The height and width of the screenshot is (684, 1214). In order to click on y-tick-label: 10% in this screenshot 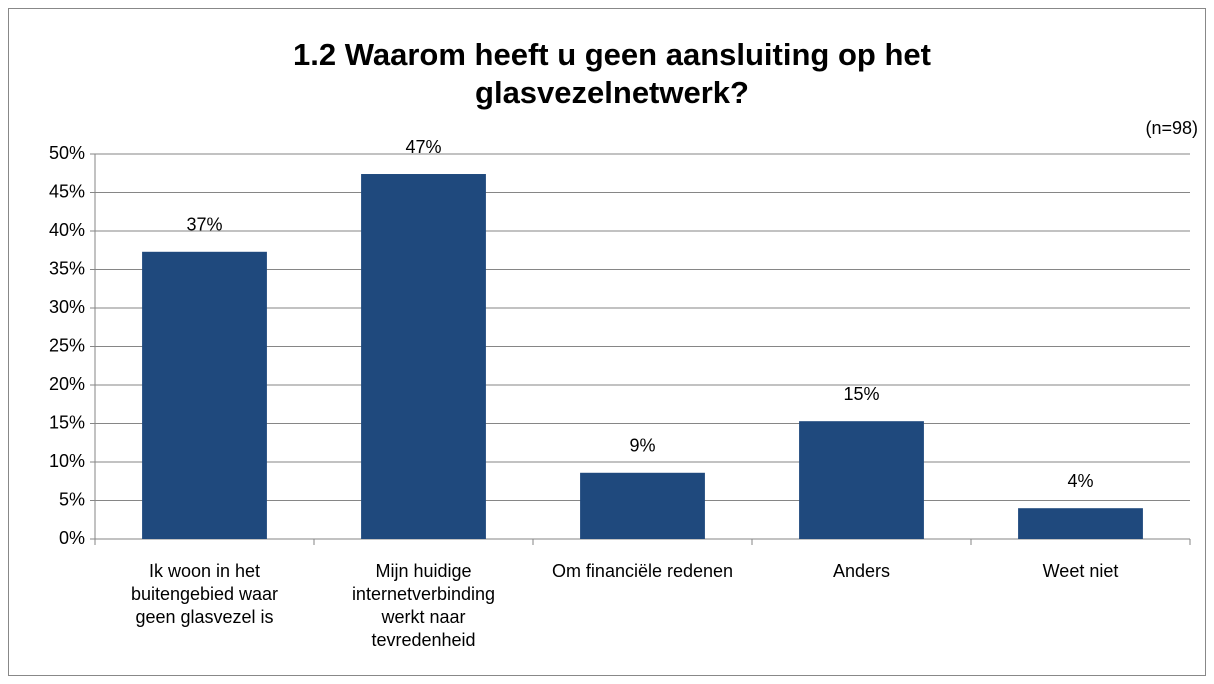, I will do `click(67, 461)`.